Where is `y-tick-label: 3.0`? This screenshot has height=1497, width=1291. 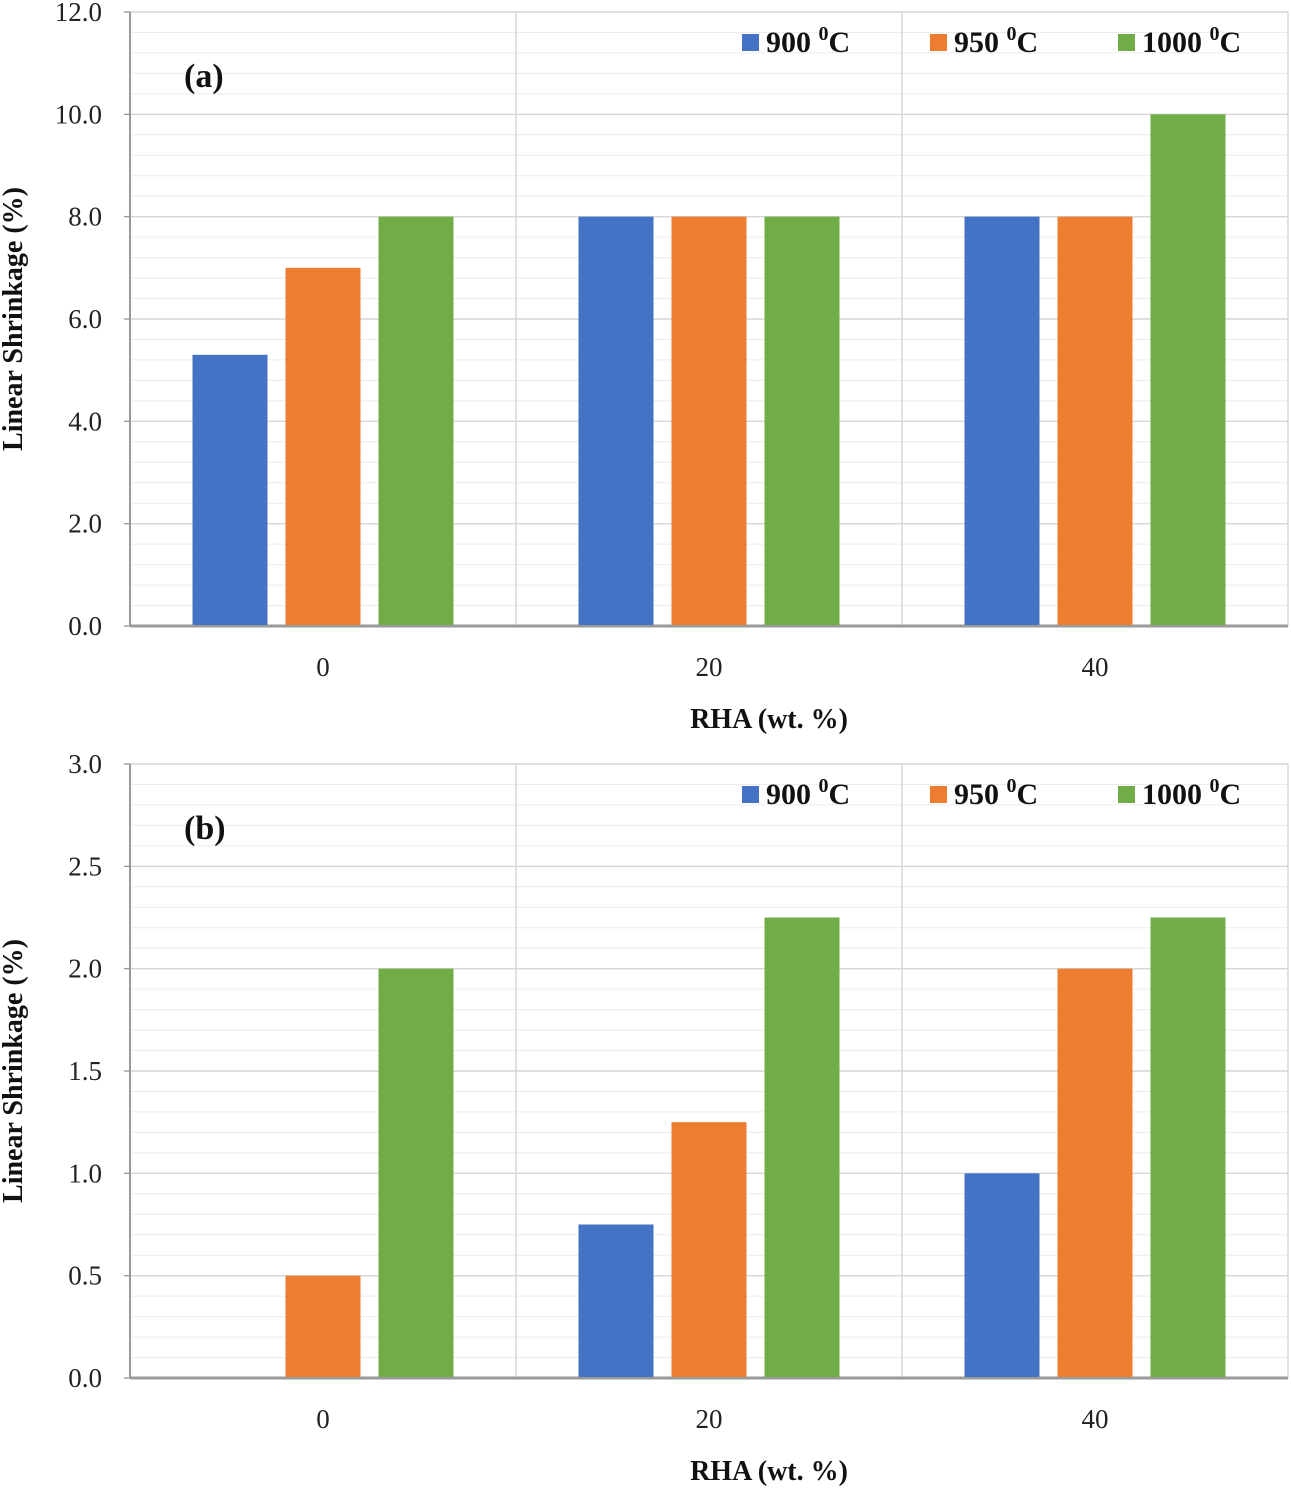 y-tick-label: 3.0 is located at coordinates (85, 765).